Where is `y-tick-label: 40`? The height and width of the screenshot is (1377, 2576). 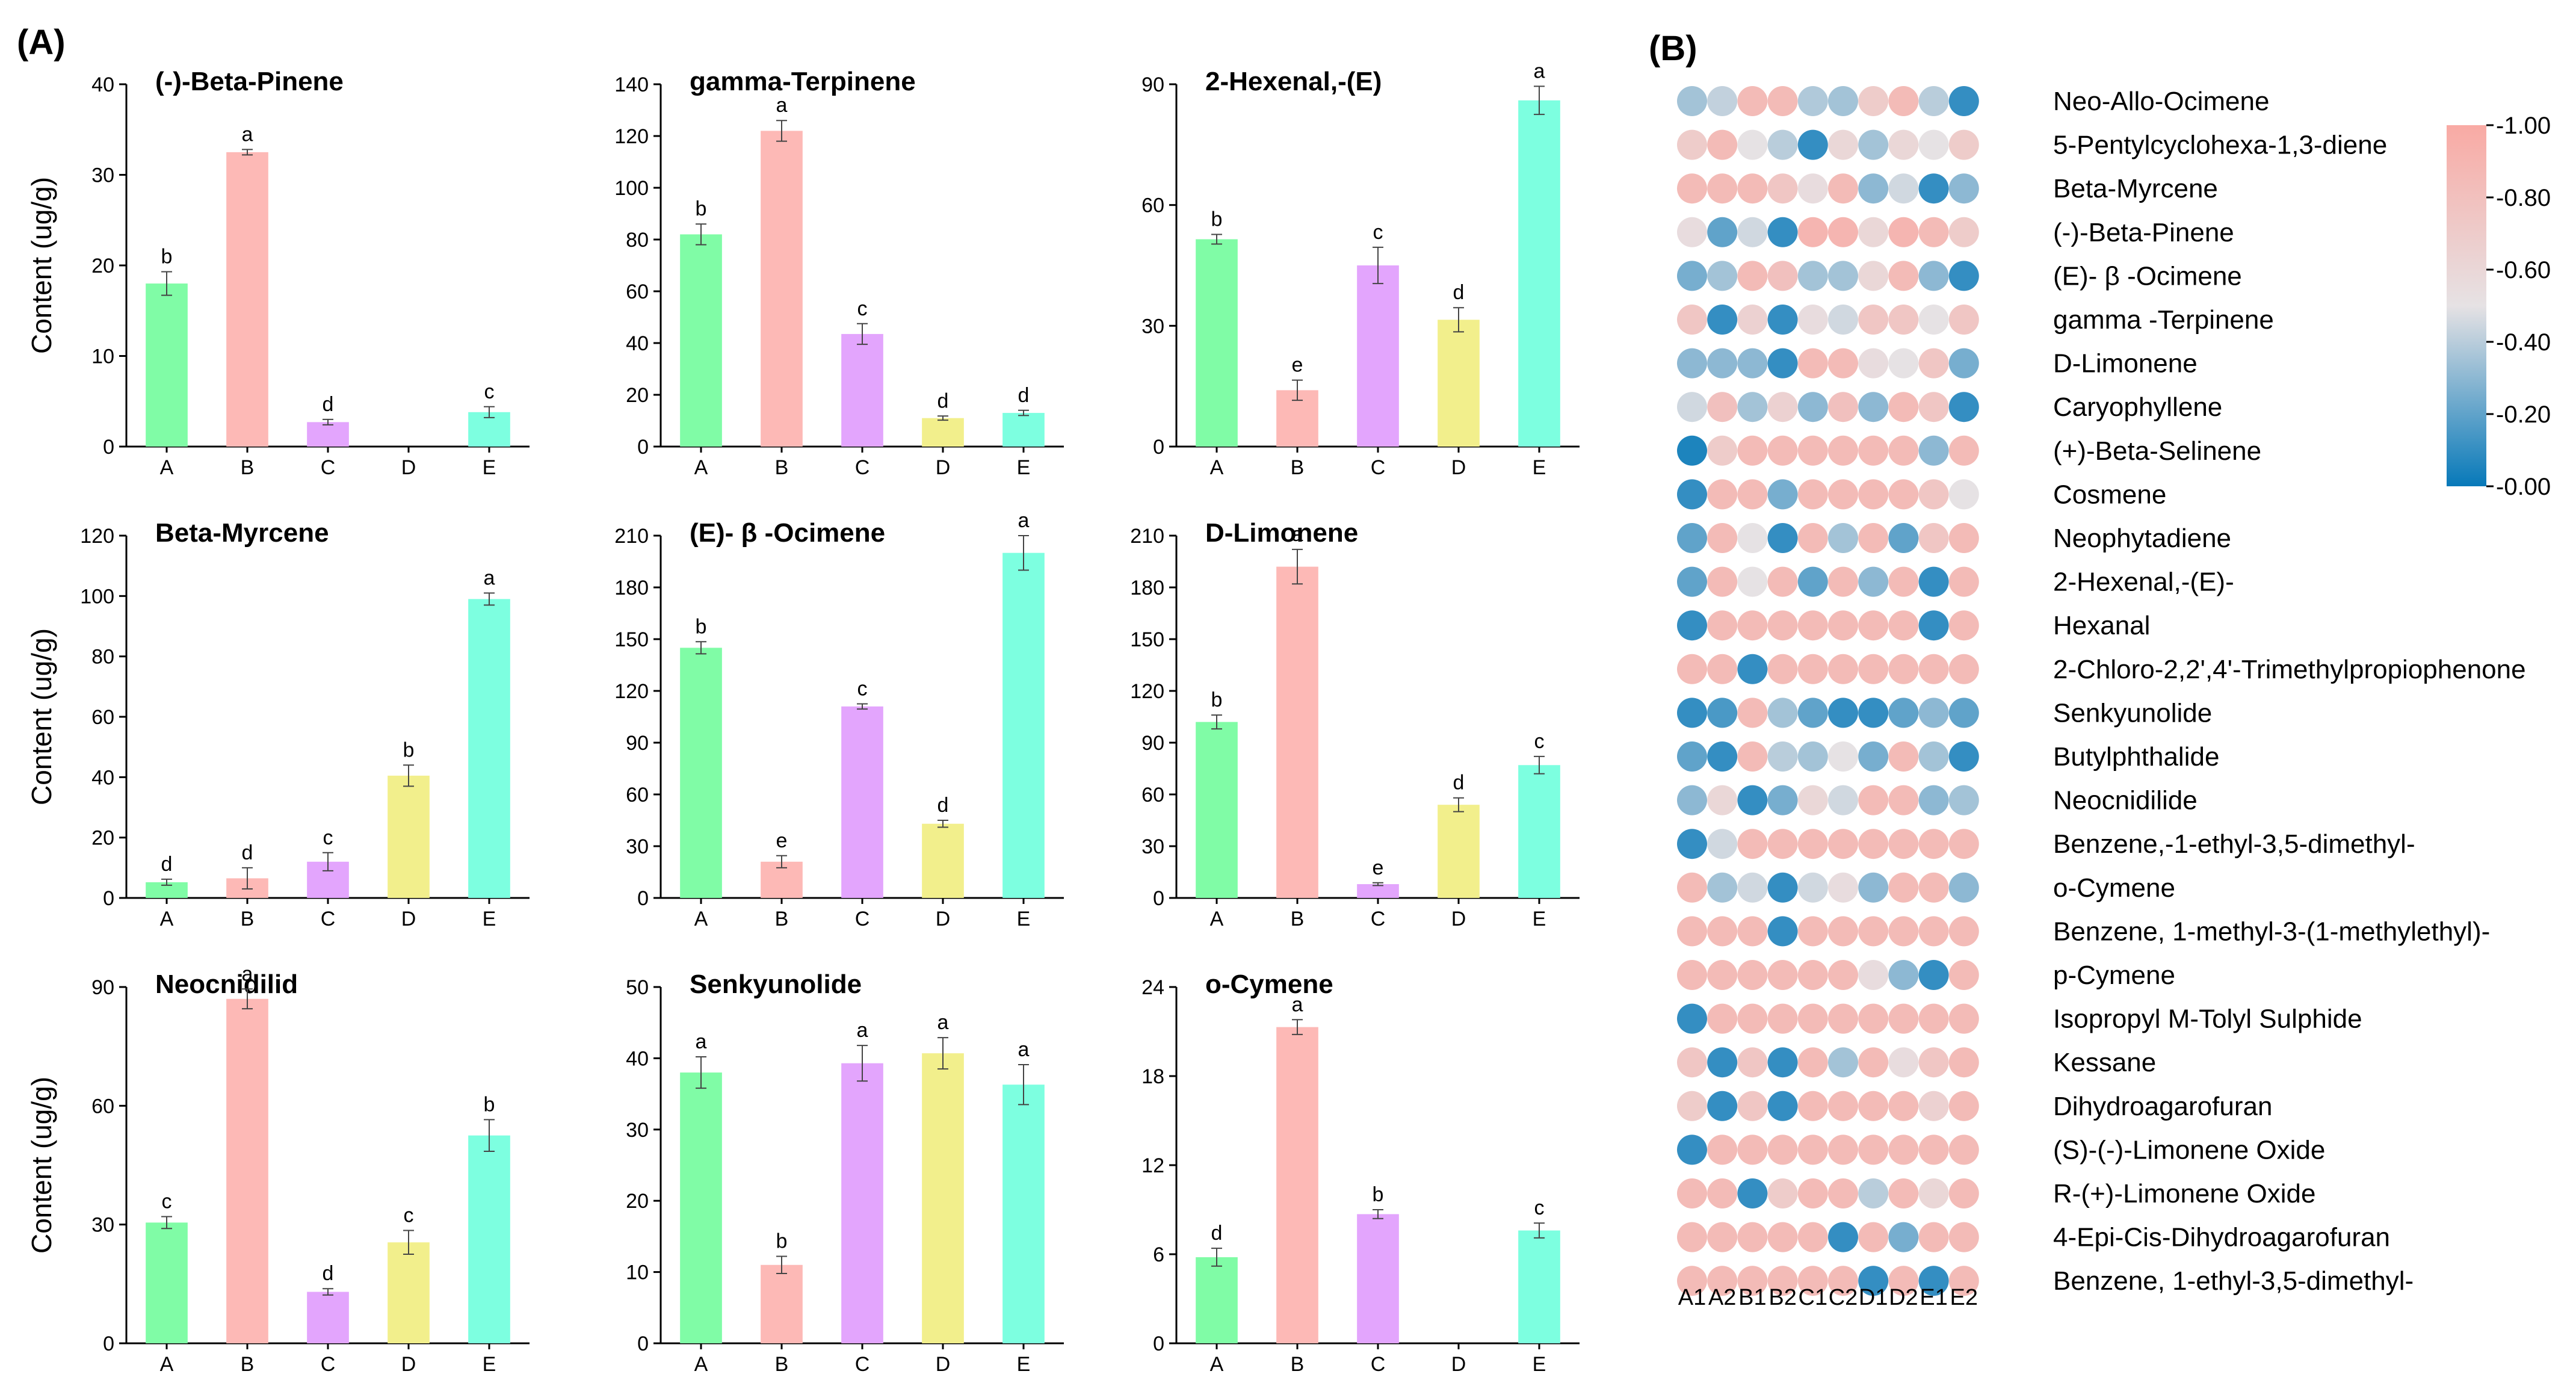
y-tick-label: 40 is located at coordinates (637, 1058).